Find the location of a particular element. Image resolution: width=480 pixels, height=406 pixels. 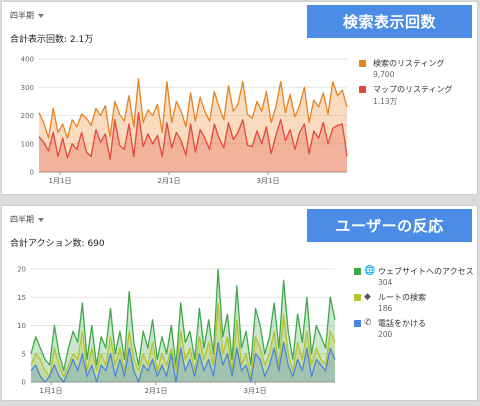

y-tick-label: 200 is located at coordinates (27, 116).